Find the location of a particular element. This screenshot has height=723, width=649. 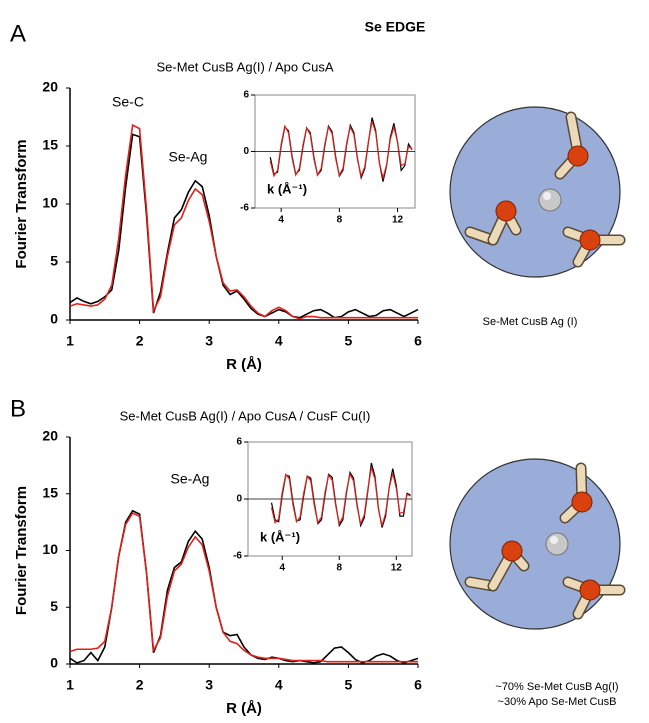

structure-caption: ~70% Se-Met CusB Ag(I) is located at coordinates (556, 687).